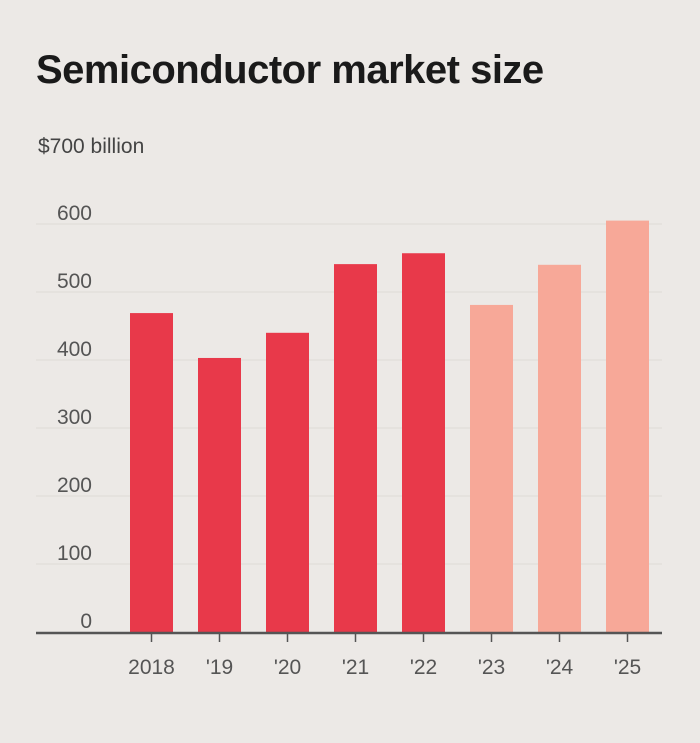  I want to click on y-axis-unit-label: $700 billion, so click(91, 146).